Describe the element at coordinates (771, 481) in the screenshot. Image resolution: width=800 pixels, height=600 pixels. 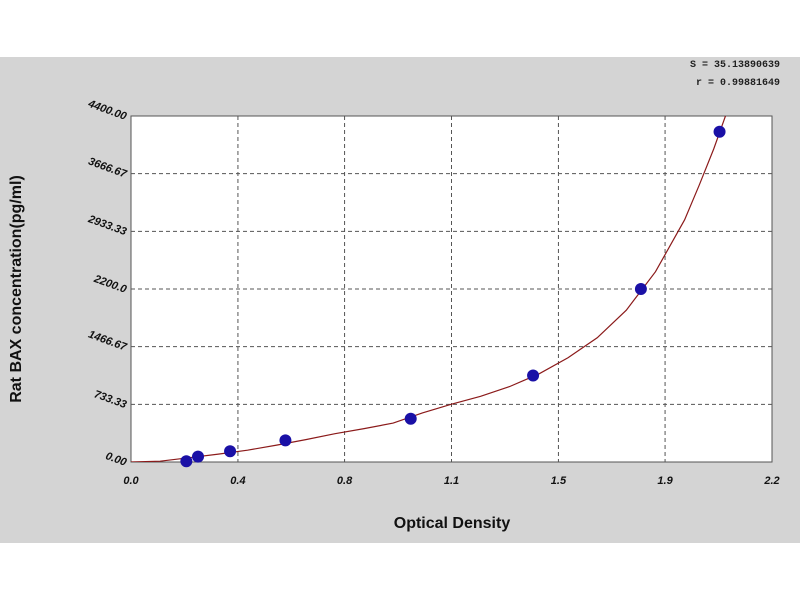
I see `x-tick-label: 2.2` at that location.